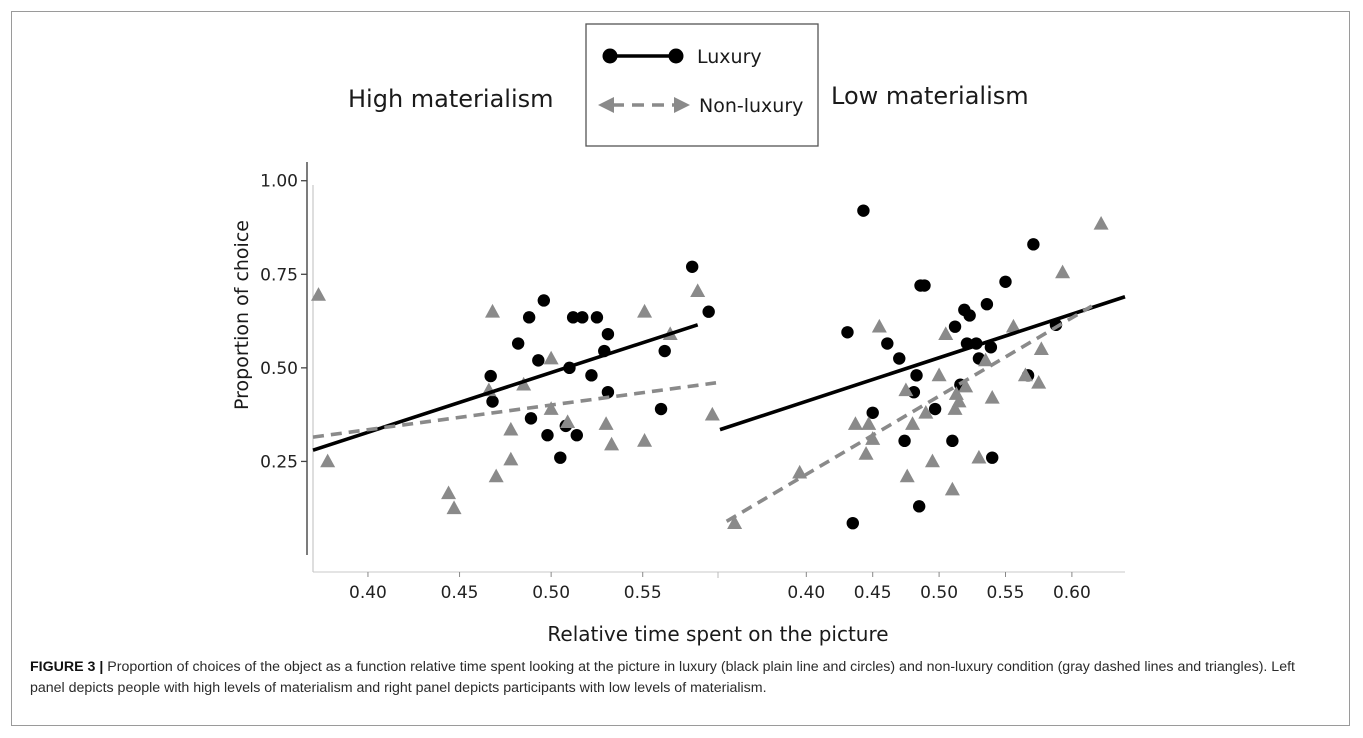 This screenshot has height=738, width=1363. I want to click on y-ticks: 1.00 0.75 0.50 0.25, so click(283, 322).